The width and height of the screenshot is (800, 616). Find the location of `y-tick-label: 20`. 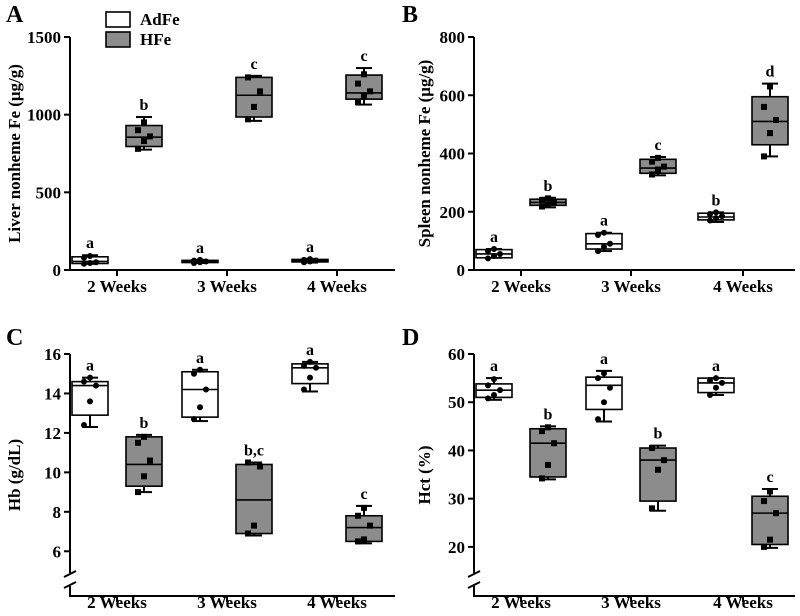

y-tick-label: 20 is located at coordinates (456, 547).